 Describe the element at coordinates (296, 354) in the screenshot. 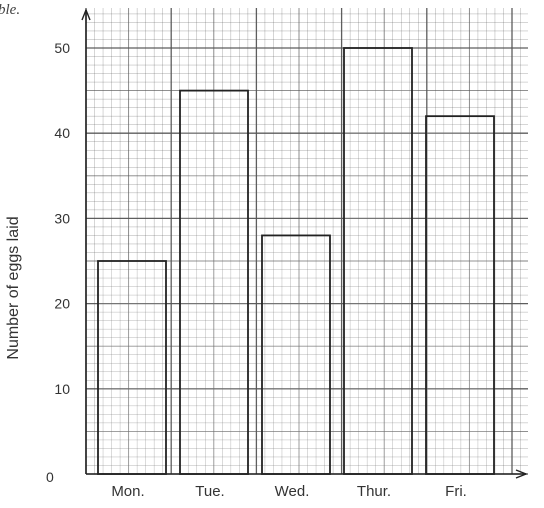

I see `bar-wed` at that location.